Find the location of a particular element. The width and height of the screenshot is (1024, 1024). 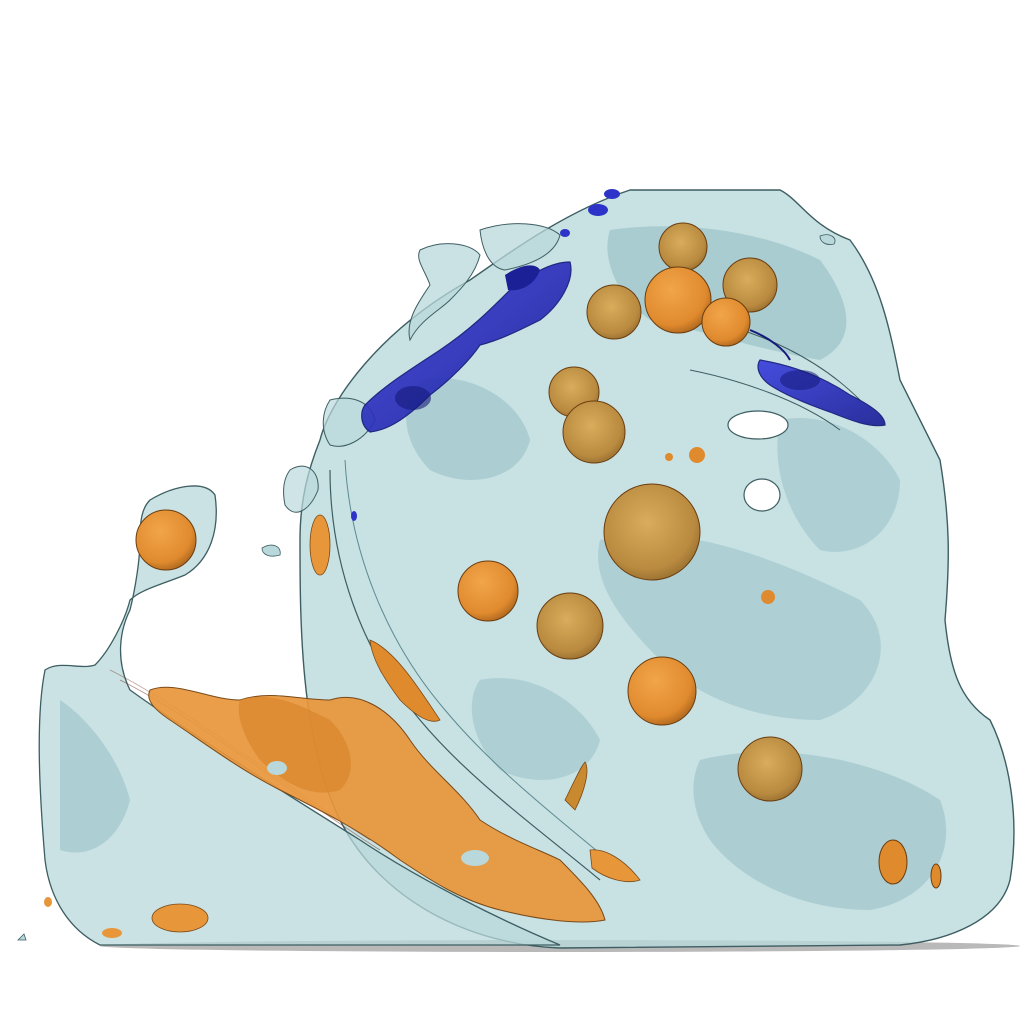

blue-cluster is located at coordinates (817, 378).